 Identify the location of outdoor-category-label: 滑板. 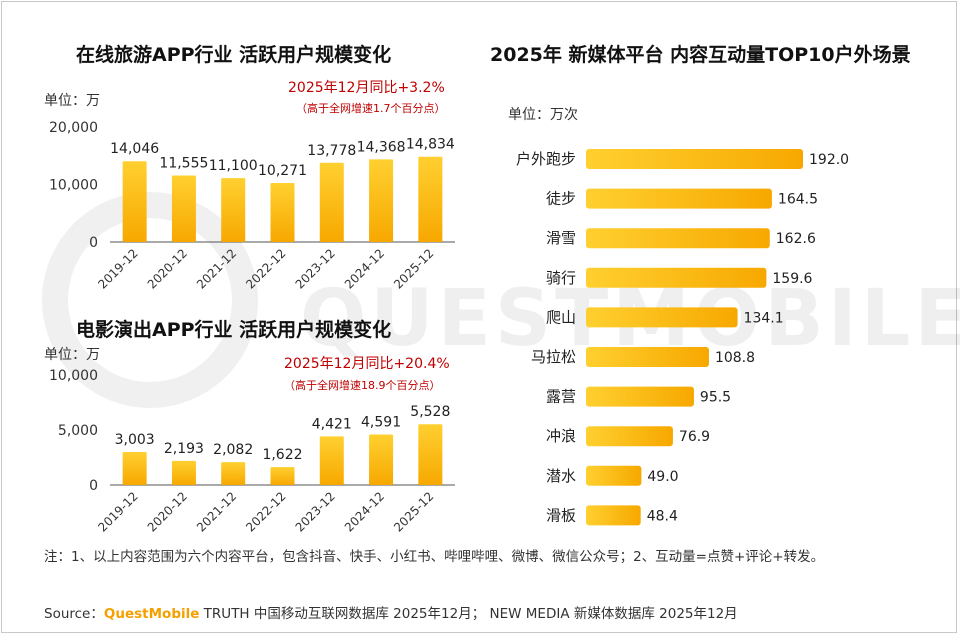
(561, 515).